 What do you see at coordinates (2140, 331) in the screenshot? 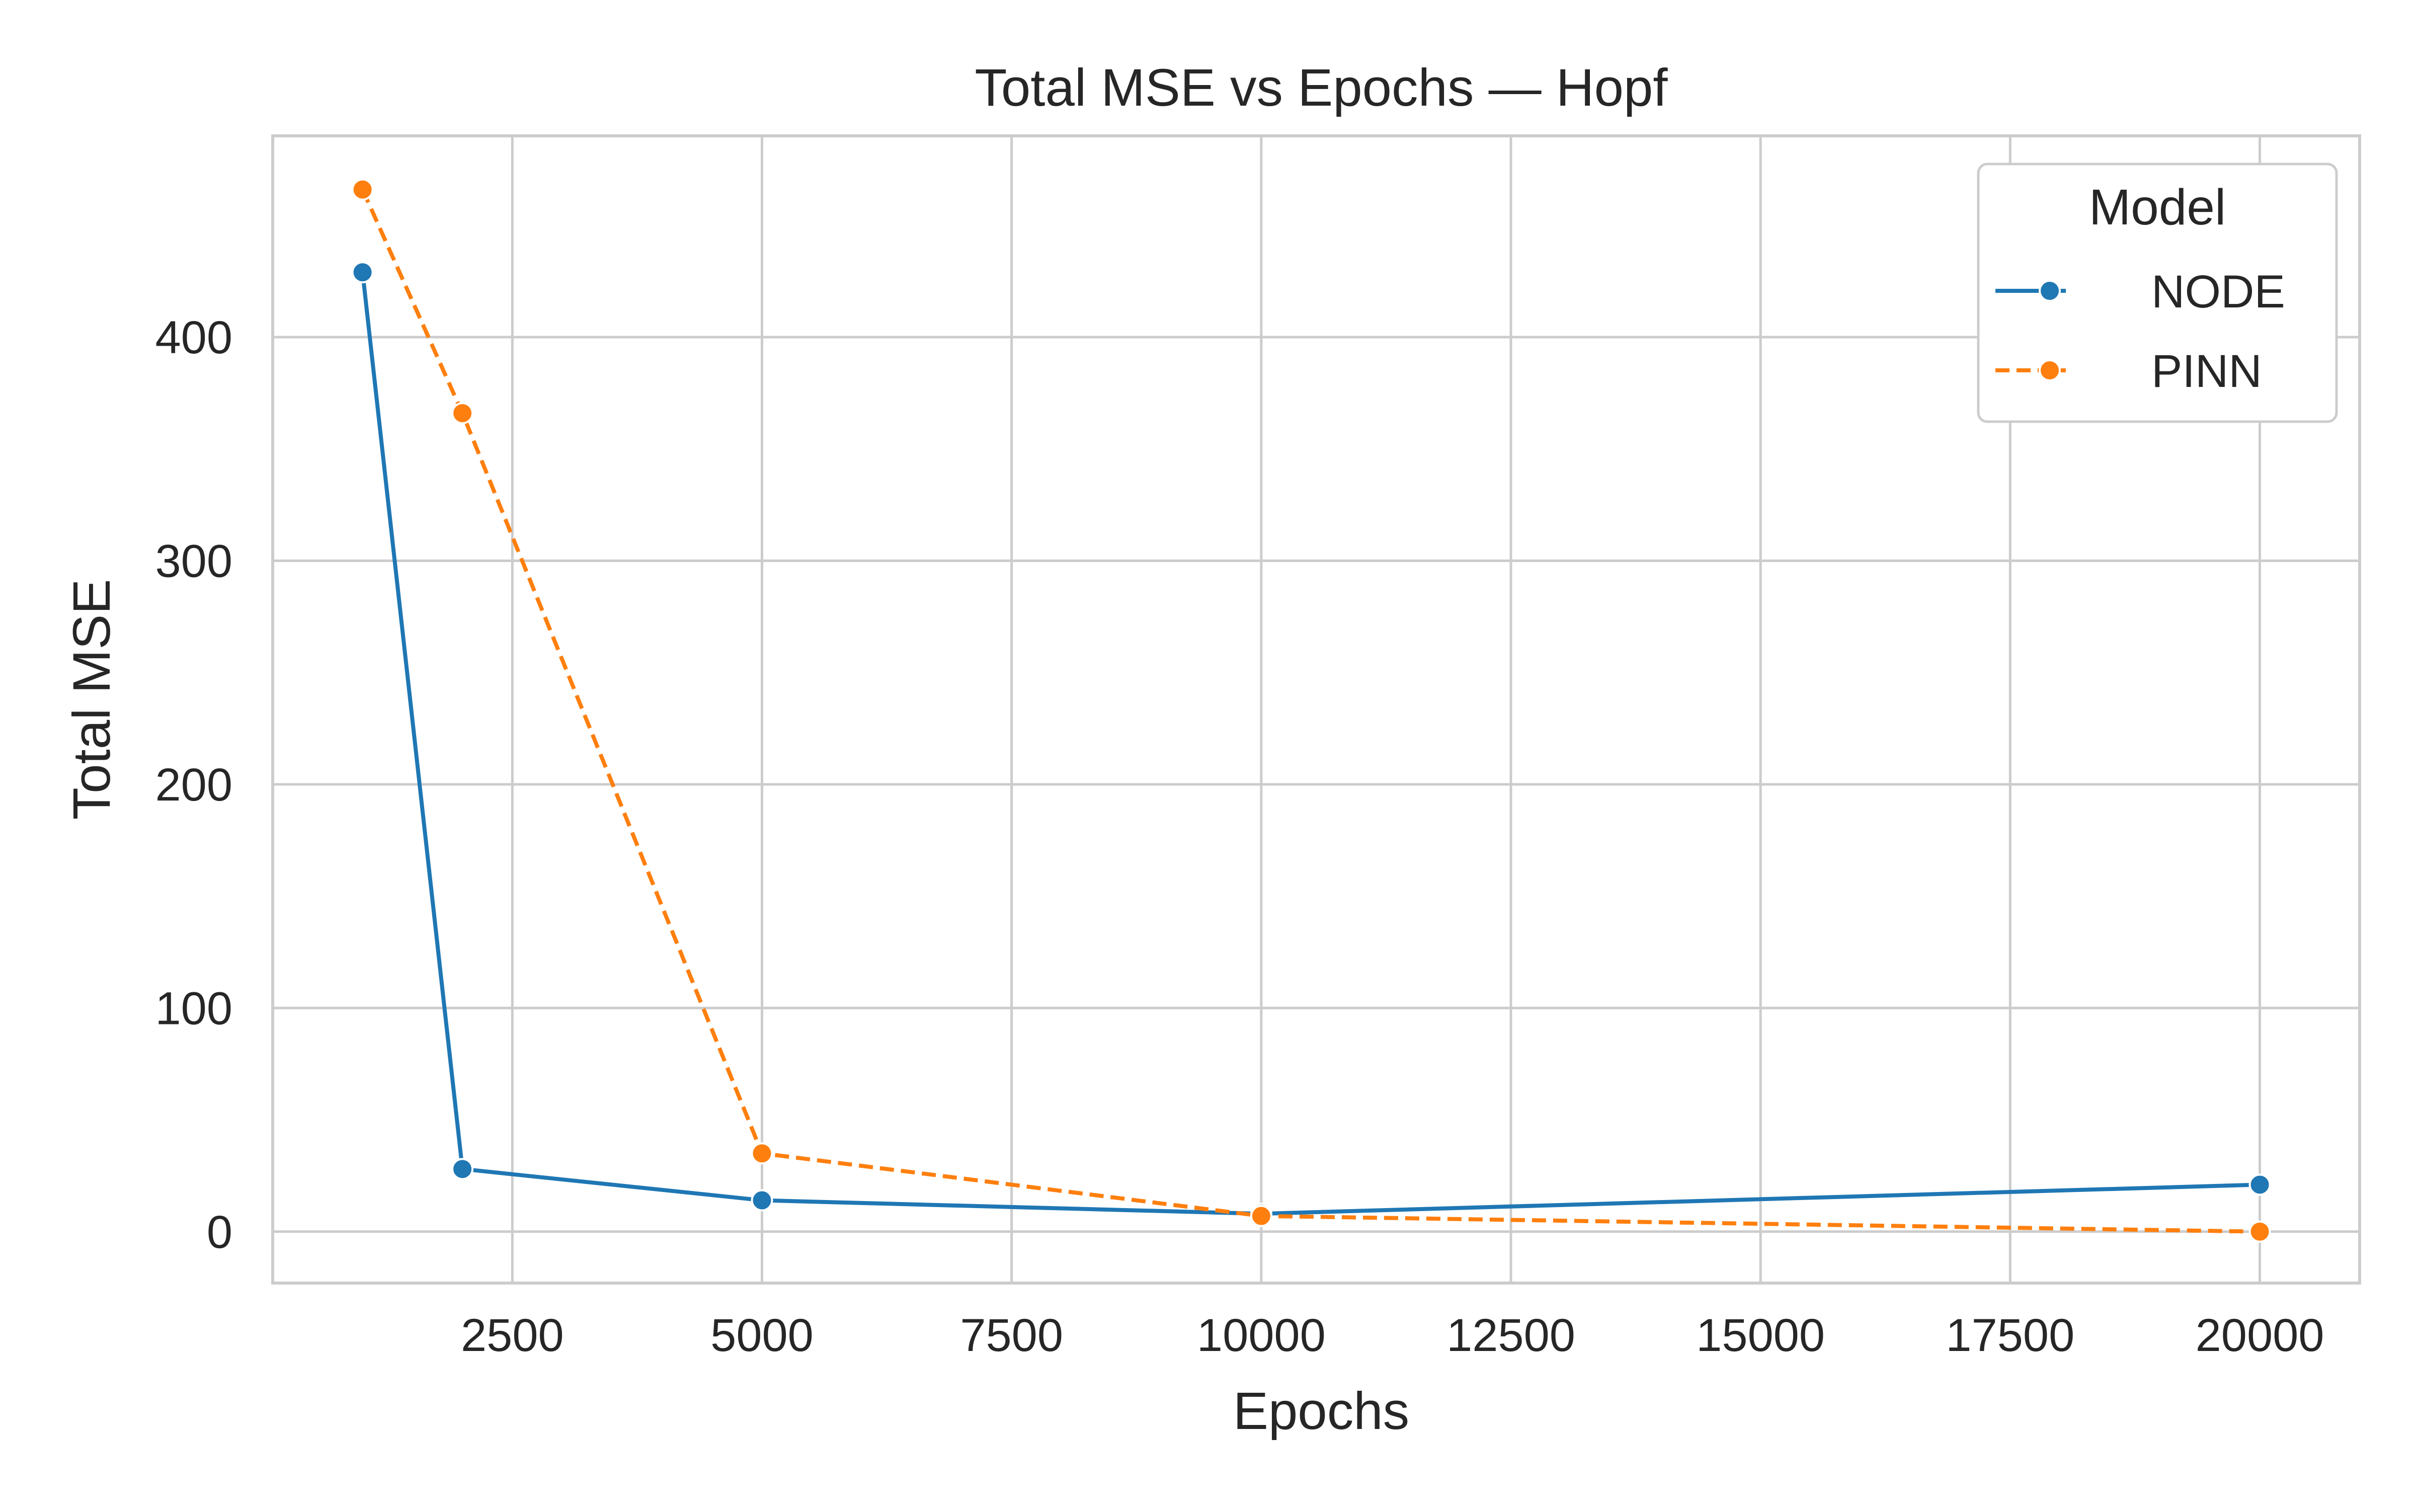
I see `legend-entries: NODE PINN` at bounding box center [2140, 331].